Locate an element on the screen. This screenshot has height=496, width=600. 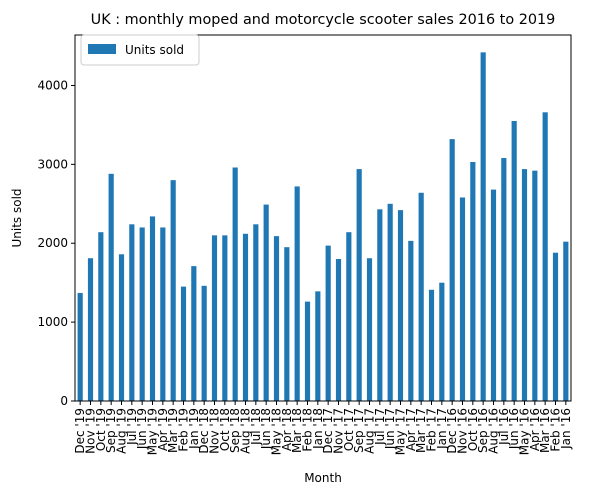
y-axis: 0 1000 2000 3000 4000 is located at coordinates (56, 243).